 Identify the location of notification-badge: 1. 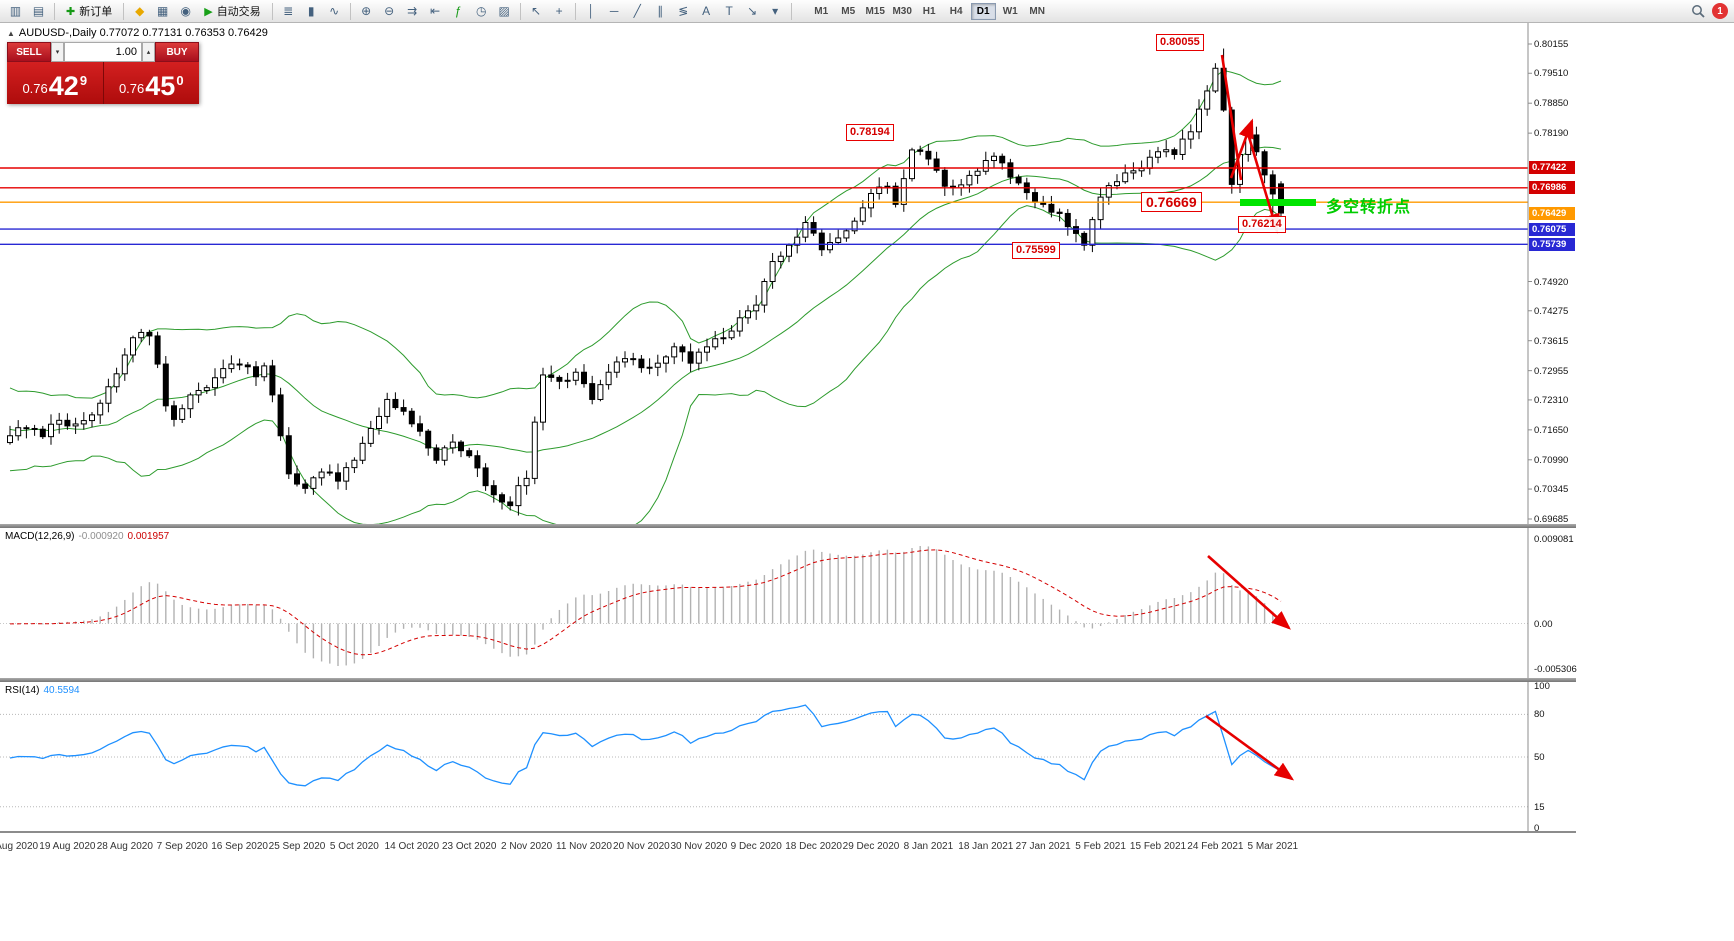
(1720, 11).